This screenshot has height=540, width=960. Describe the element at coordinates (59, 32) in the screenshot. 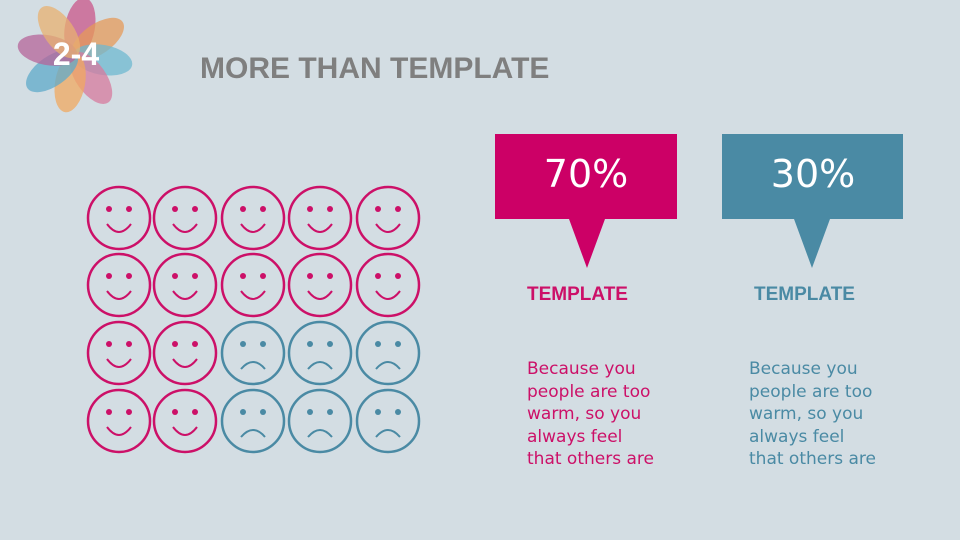

I see `petal` at that location.